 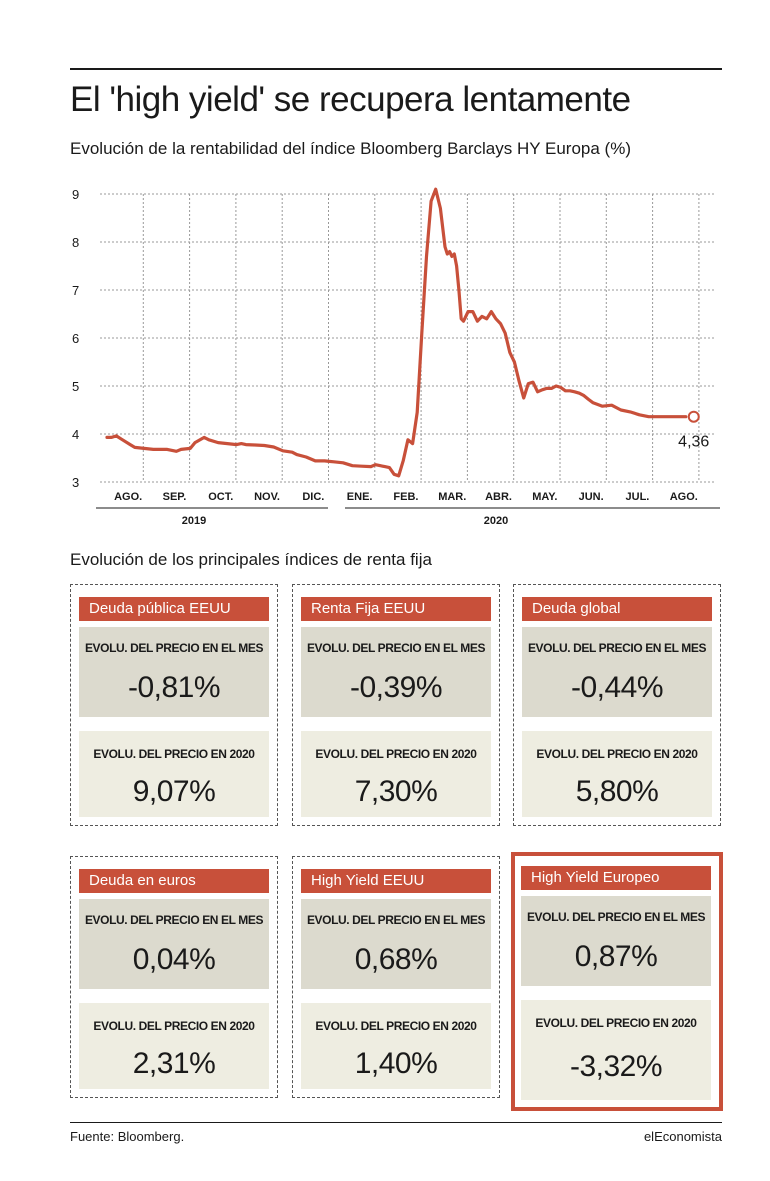 What do you see at coordinates (313, 497) in the screenshot?
I see `x-tick-label: DIC.` at bounding box center [313, 497].